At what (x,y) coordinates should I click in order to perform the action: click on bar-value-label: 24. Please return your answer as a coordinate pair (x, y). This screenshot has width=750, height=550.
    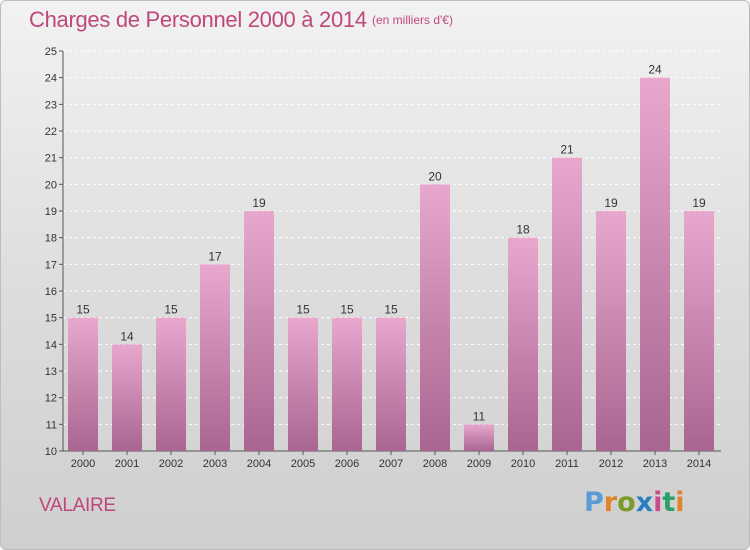
    Looking at the image, I should click on (655, 70).